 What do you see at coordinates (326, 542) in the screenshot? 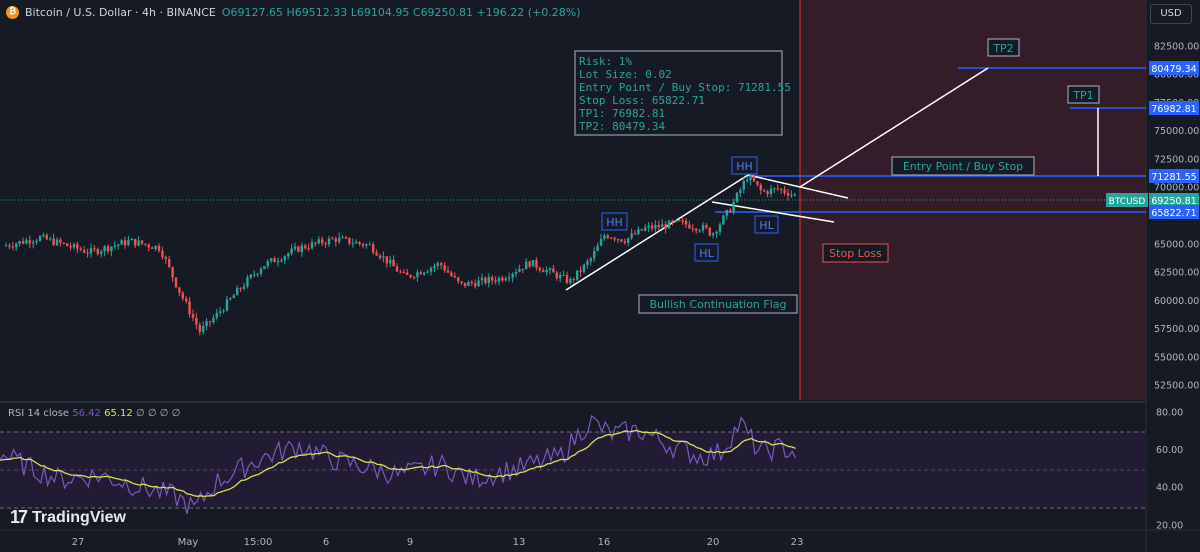
I see `time-tick: 6` at bounding box center [326, 542].